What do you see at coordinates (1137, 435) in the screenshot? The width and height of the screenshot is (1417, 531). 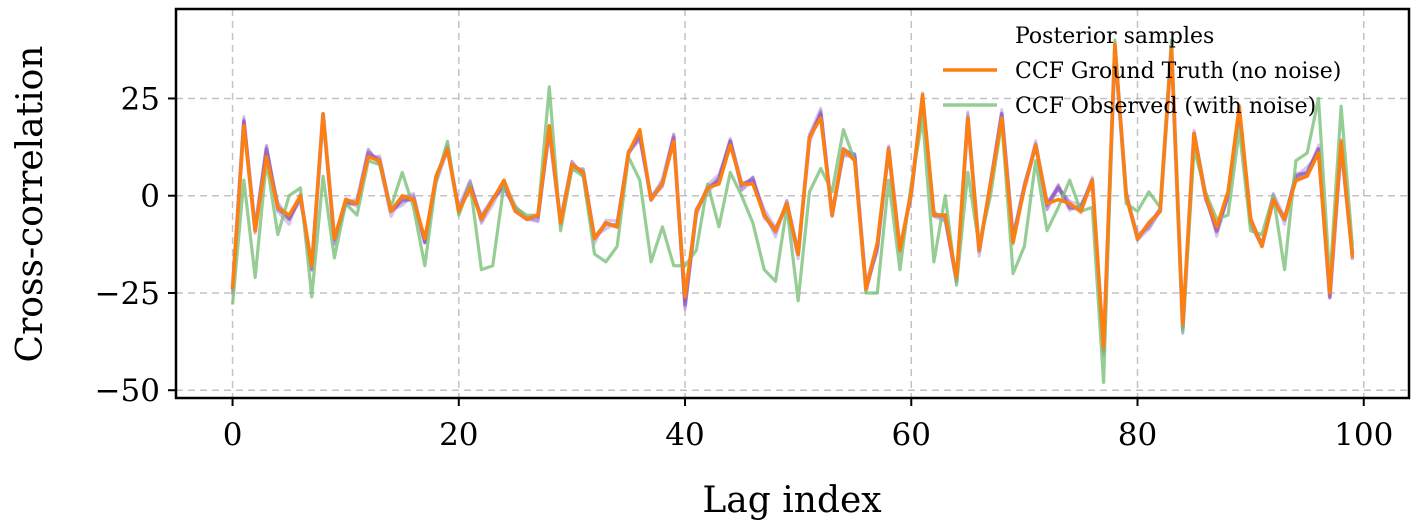 I see `x-tick-label: 80` at bounding box center [1137, 435].